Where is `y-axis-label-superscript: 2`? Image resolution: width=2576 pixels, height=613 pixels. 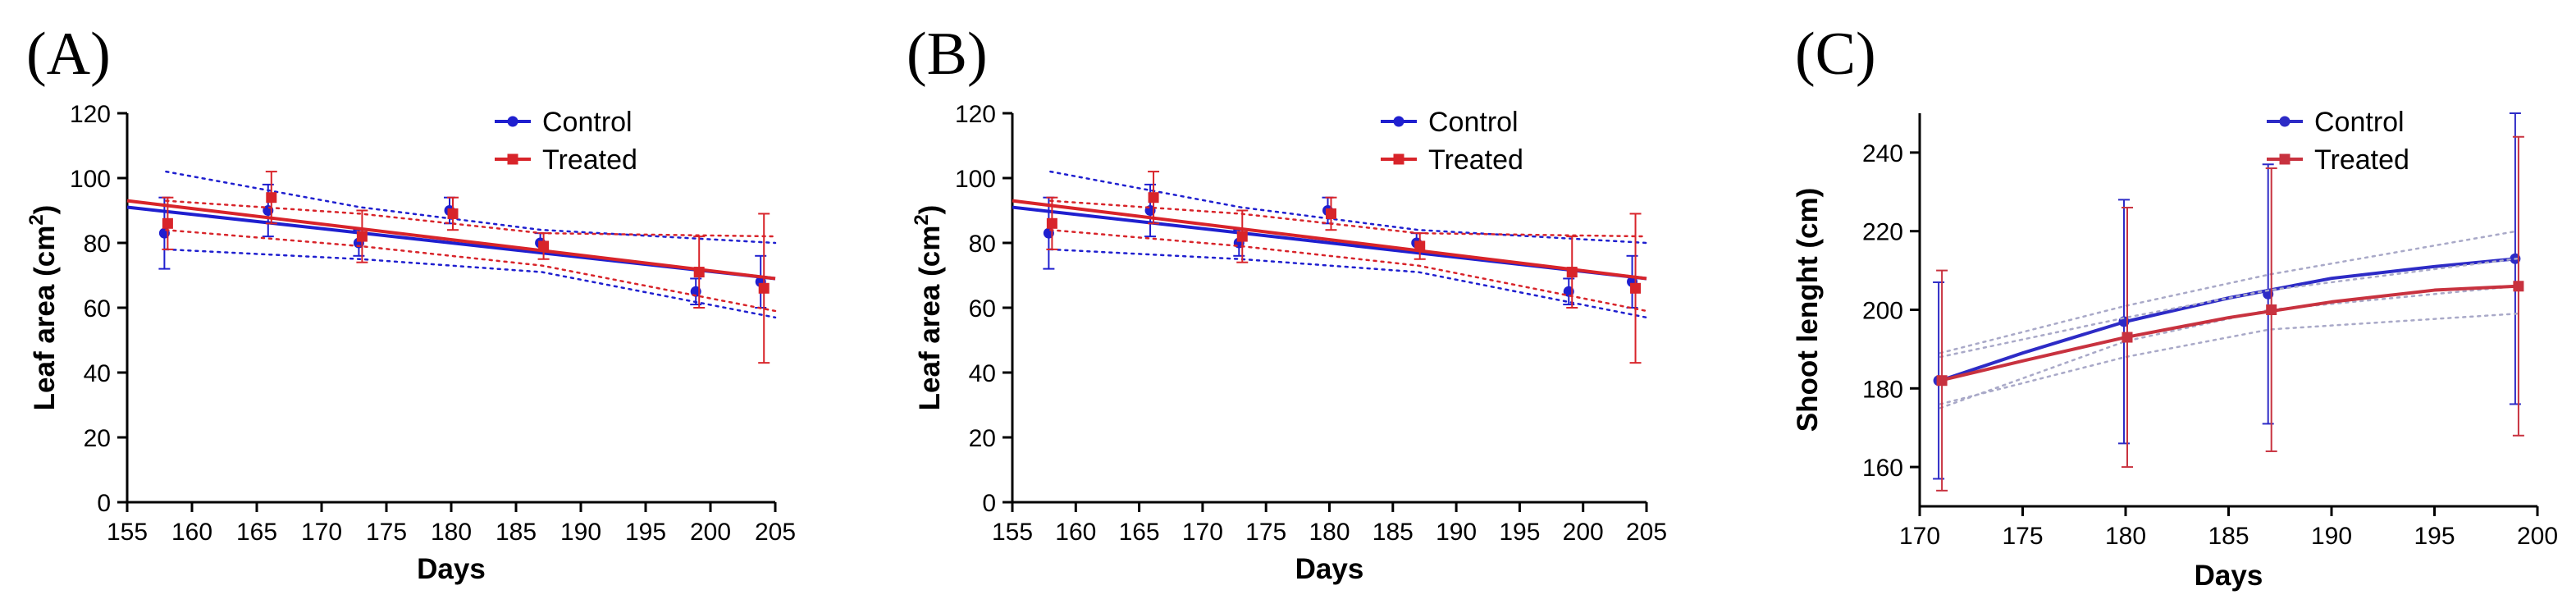
y-axis-label-superscript: 2 is located at coordinates (922, 219).